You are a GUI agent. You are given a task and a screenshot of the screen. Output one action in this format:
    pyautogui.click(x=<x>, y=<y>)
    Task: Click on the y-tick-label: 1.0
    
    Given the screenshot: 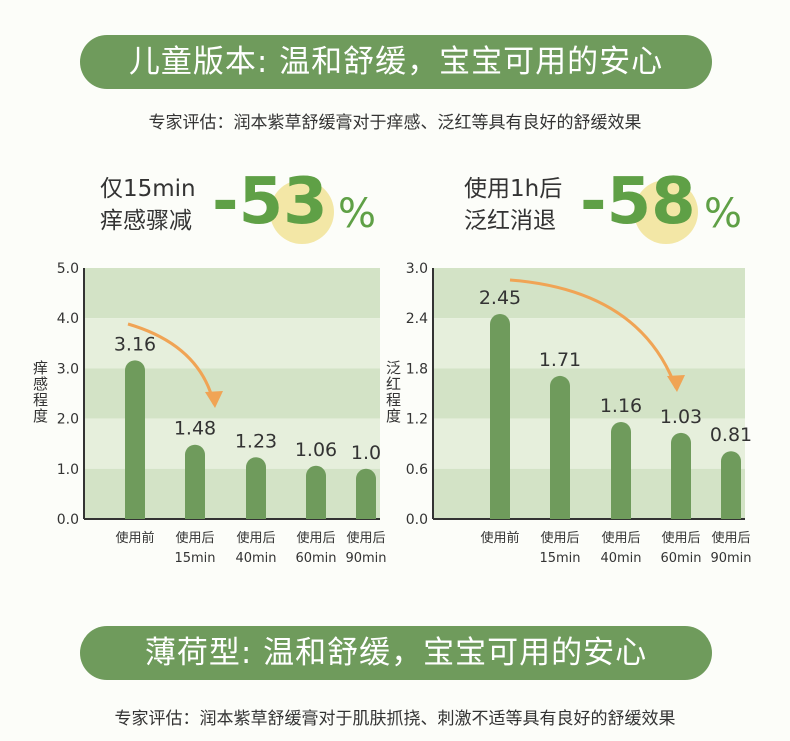 What is the action you would take?
    pyautogui.click(x=68, y=470)
    